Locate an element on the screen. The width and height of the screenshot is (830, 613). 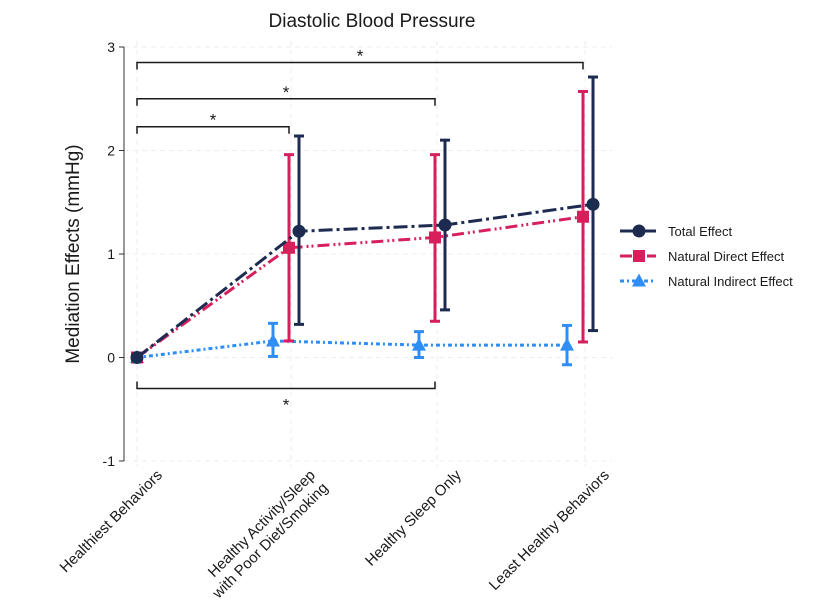
x-tick-label: Healthy Sleep Only is located at coordinates (413, 517).